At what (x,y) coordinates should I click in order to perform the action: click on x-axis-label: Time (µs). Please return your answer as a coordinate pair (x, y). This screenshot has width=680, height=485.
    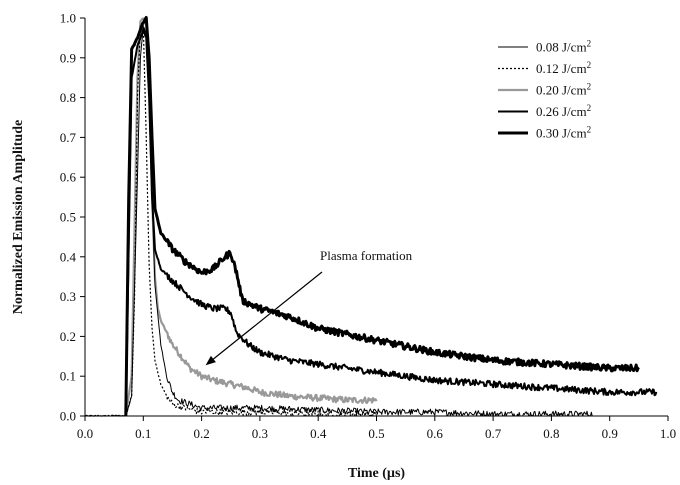
    Looking at the image, I should click on (377, 473).